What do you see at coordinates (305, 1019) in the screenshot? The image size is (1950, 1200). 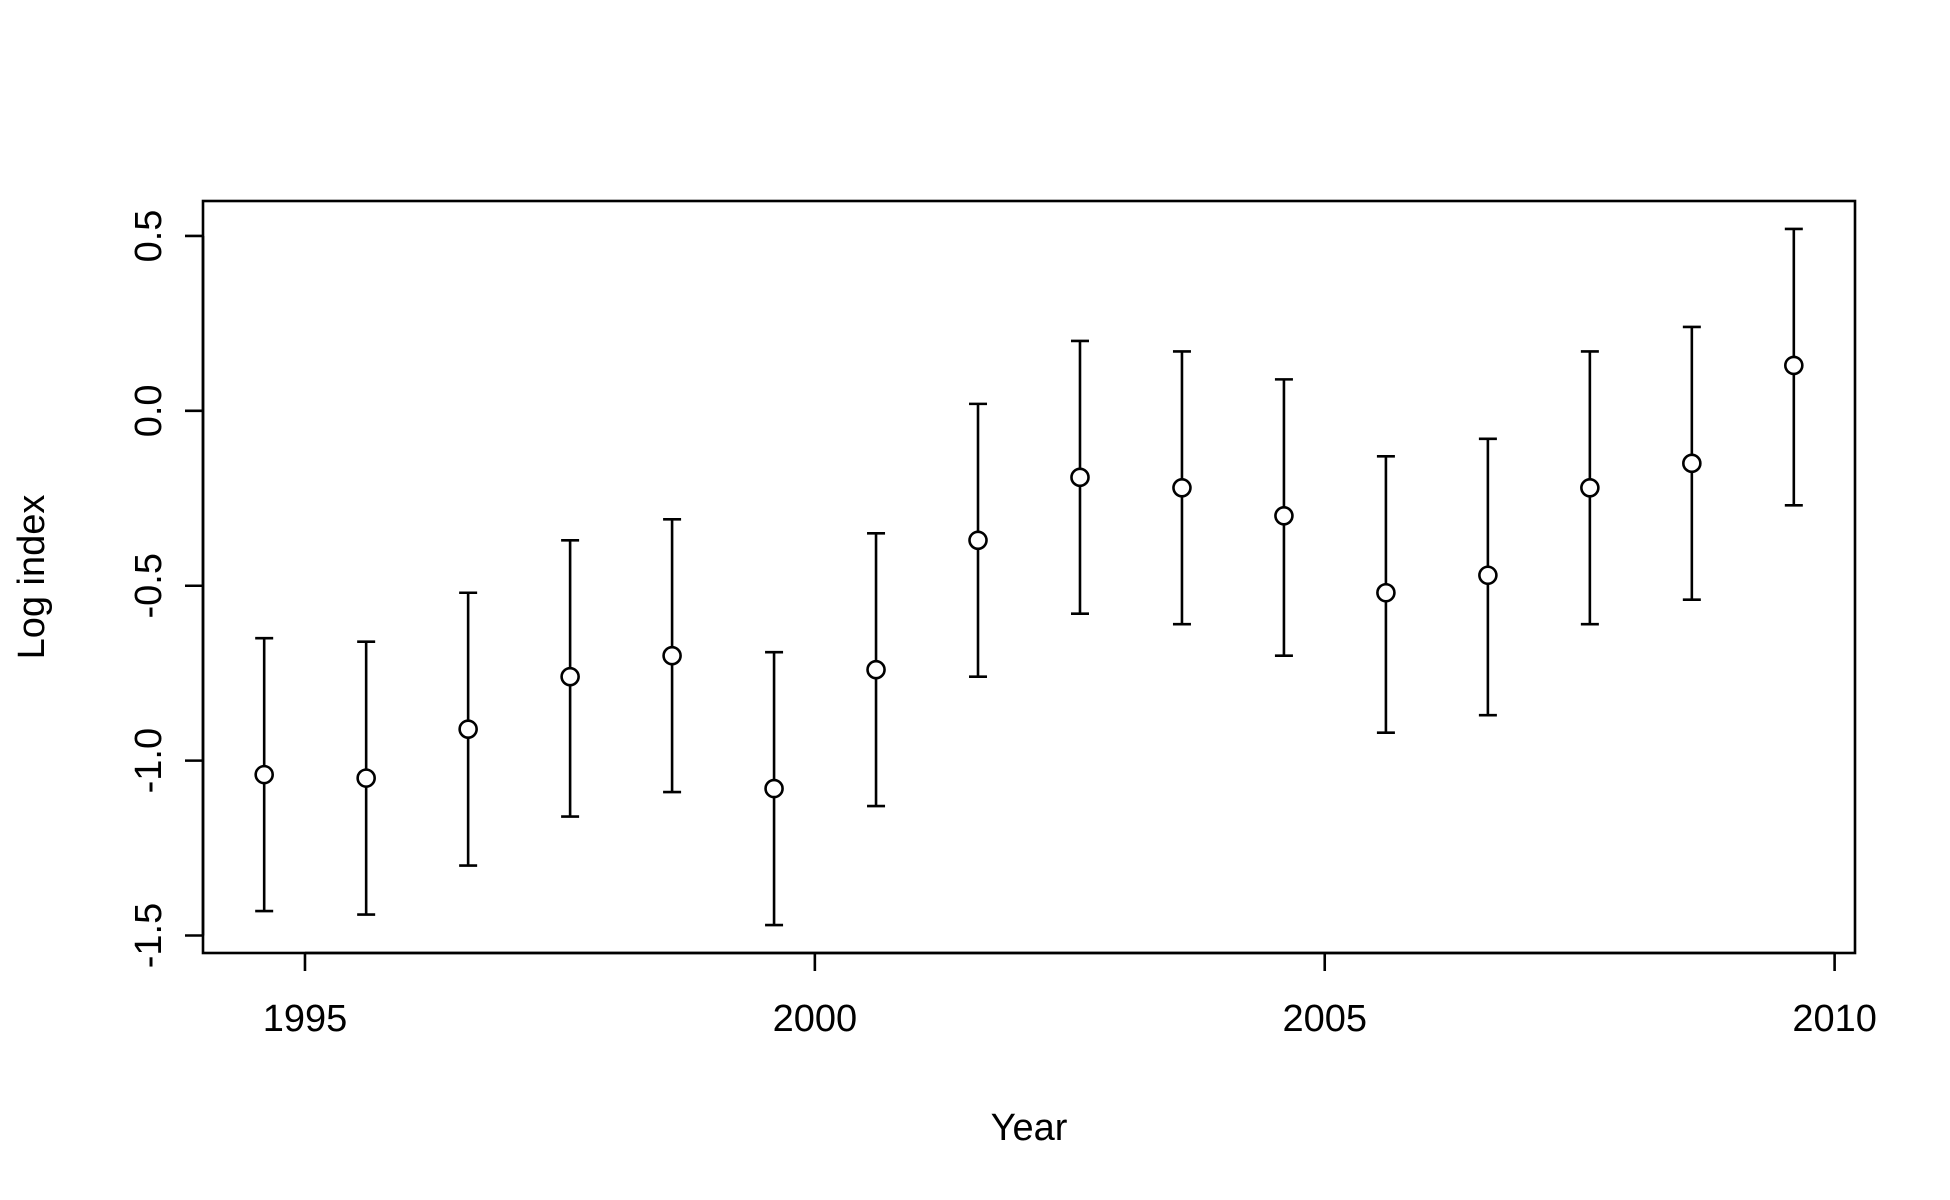 I see `x-tick-label: 1995` at bounding box center [305, 1019].